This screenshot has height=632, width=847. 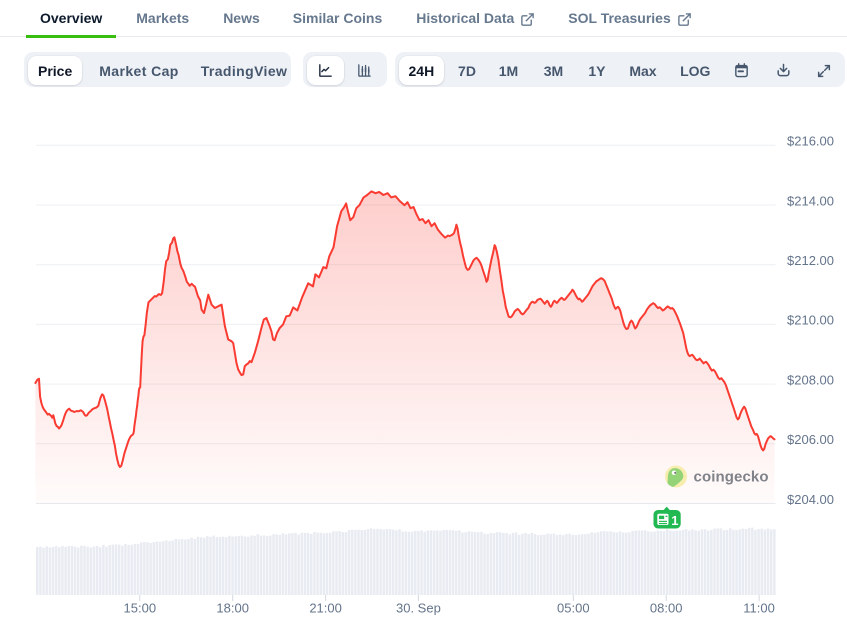 What do you see at coordinates (810, 260) in the screenshot?
I see `svg-text: $212.00` at bounding box center [810, 260].